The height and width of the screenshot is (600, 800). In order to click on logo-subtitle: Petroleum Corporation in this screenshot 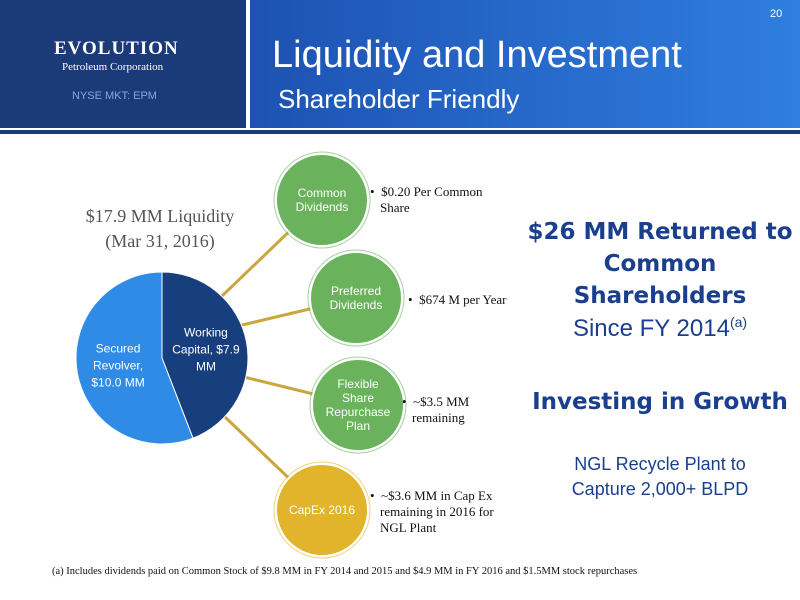, I will do `click(113, 67)`.